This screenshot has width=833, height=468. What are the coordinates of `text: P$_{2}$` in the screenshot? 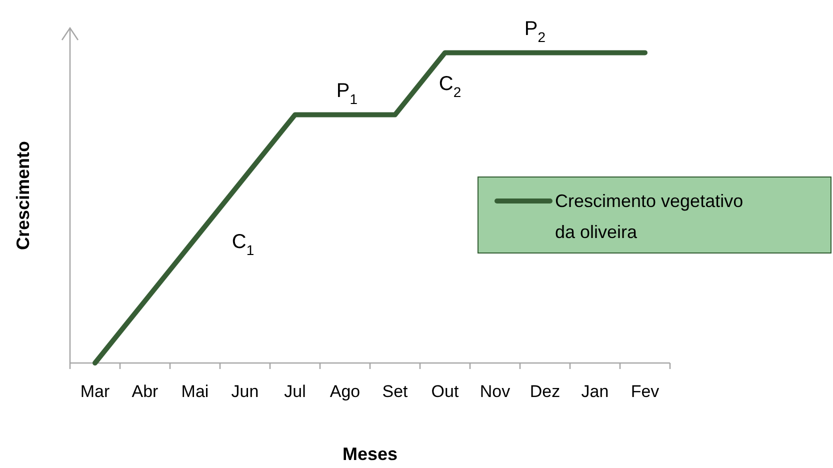 It's located at (535, 31).